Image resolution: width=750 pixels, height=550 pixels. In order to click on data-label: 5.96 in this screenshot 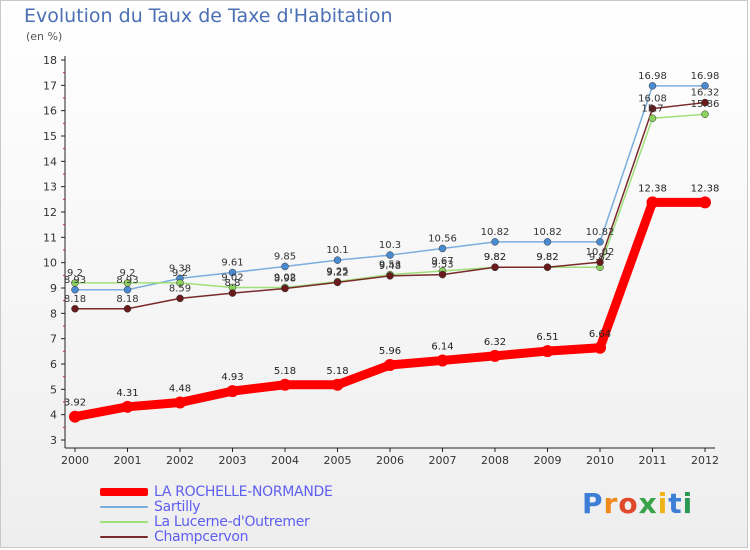, I will do `click(390, 351)`.